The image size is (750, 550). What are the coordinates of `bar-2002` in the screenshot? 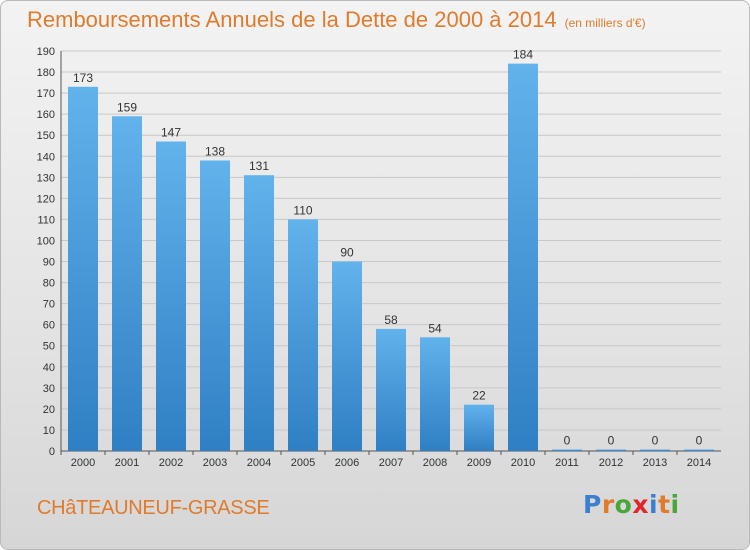 It's located at (171, 296).